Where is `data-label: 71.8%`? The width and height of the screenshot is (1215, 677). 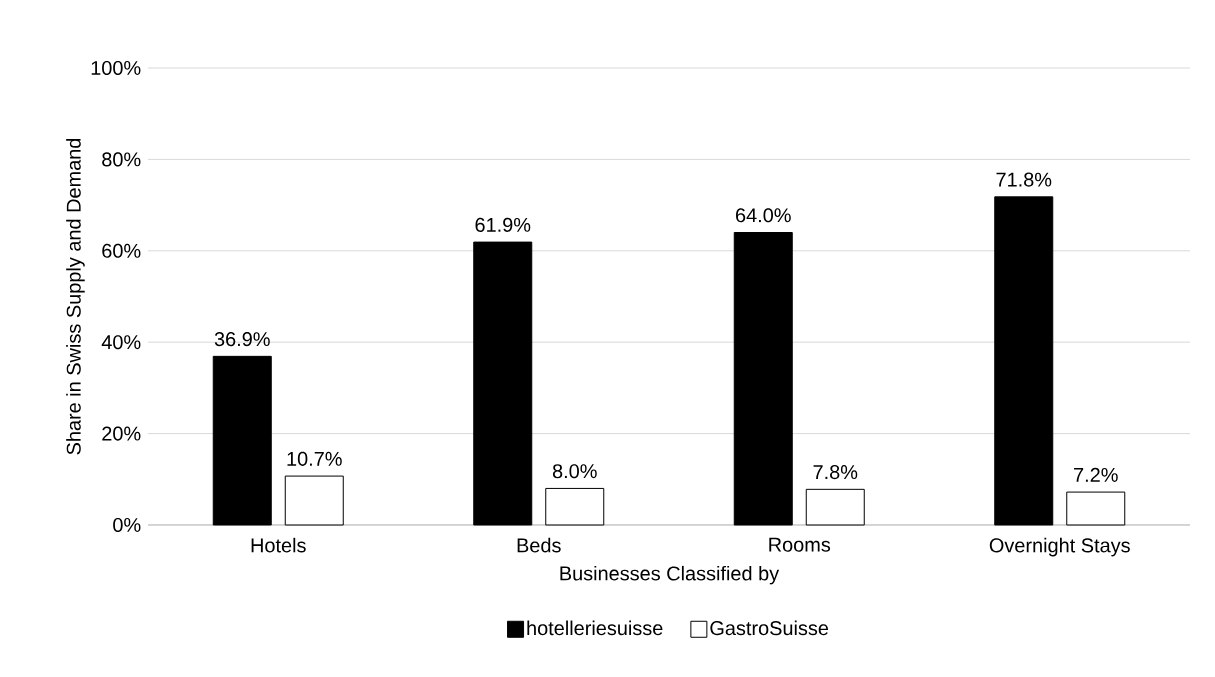 data-label: 71.8% is located at coordinates (1024, 179).